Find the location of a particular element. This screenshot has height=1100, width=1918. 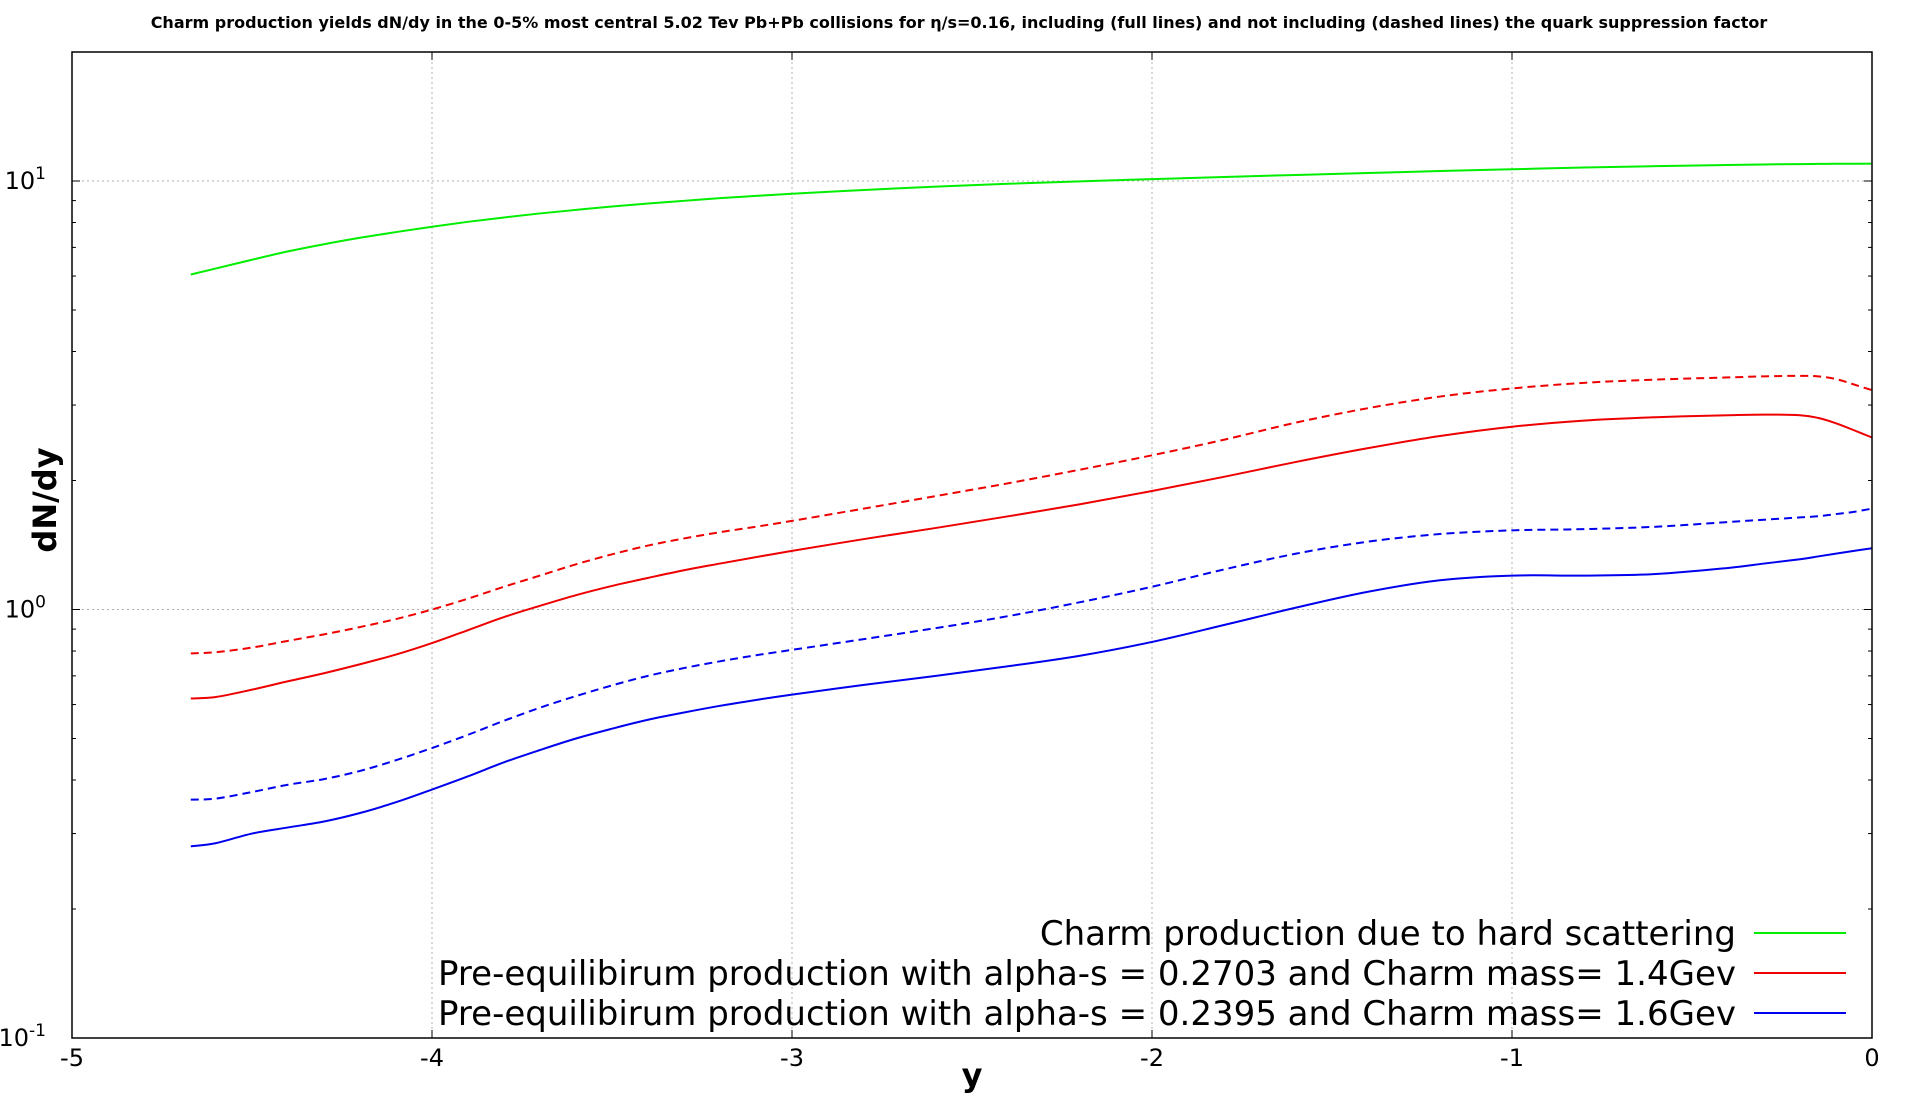

x-axis-label: y is located at coordinates (972, 1075).